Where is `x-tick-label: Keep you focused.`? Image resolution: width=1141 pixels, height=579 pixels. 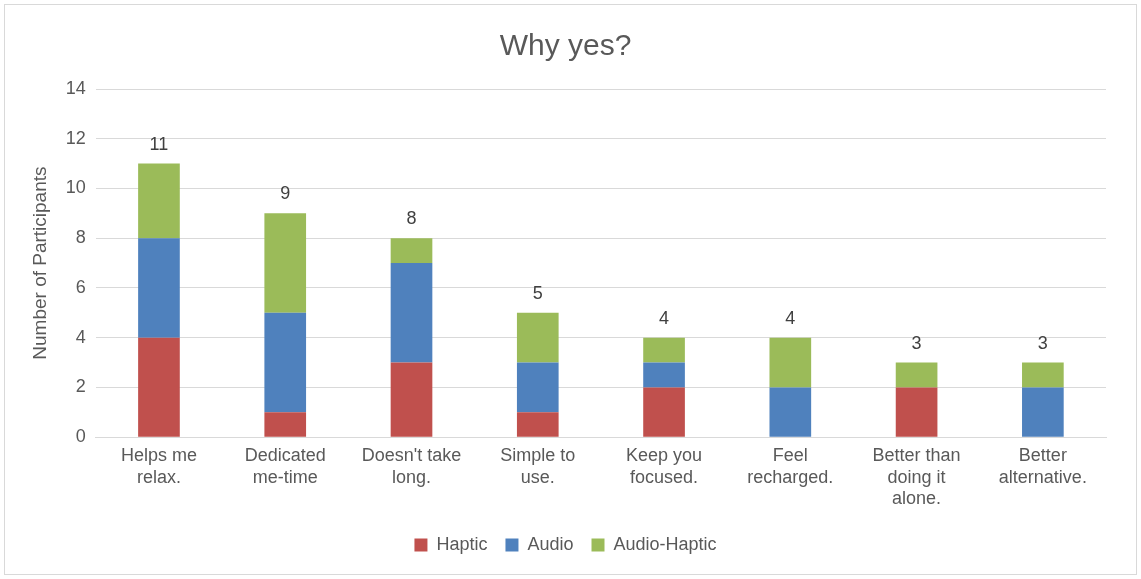 x-tick-label: Keep you focused. is located at coordinates (664, 465).